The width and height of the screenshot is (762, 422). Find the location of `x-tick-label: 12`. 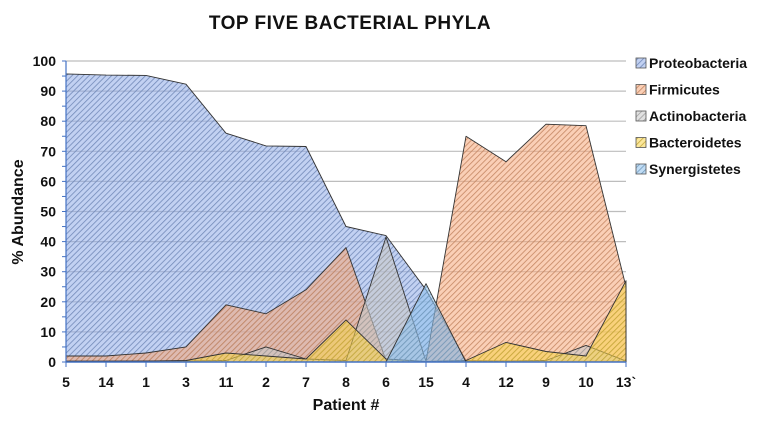

x-tick-label: 12 is located at coordinates (506, 382).